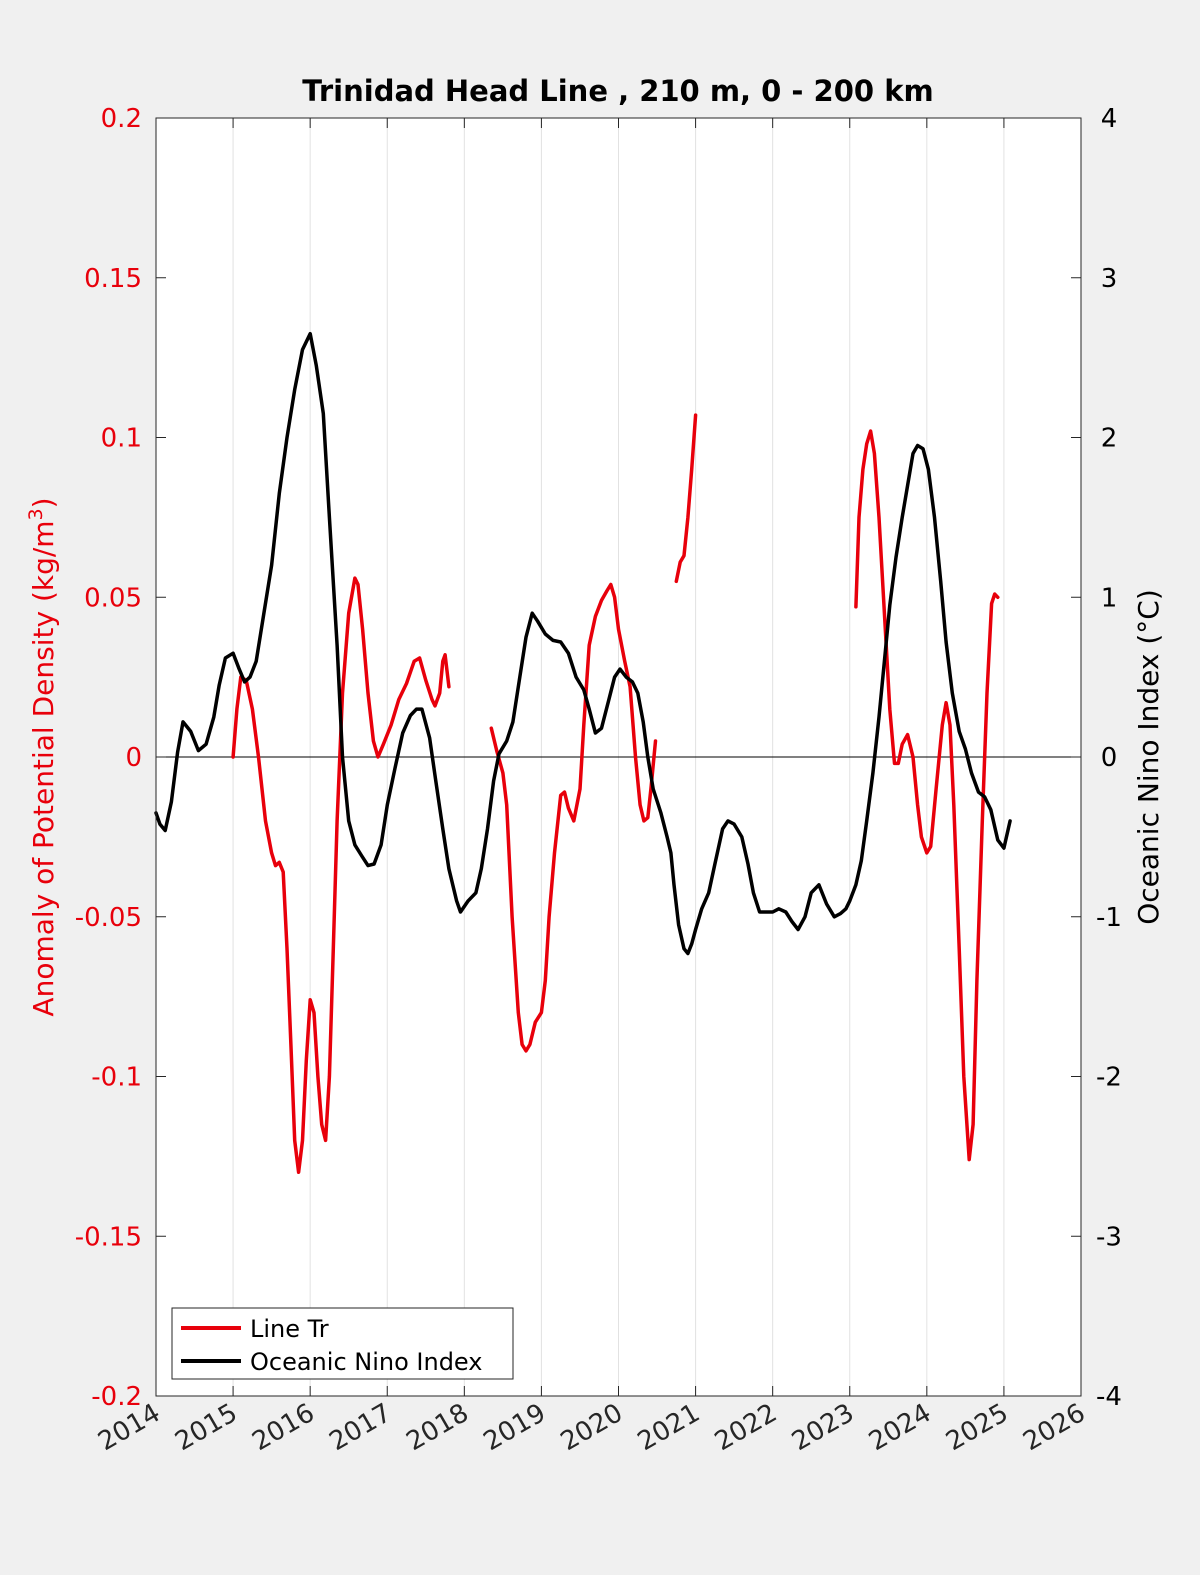 The width and height of the screenshot is (1200, 1575). I want to click on x-tick-label: 2018, so click(438, 1427).